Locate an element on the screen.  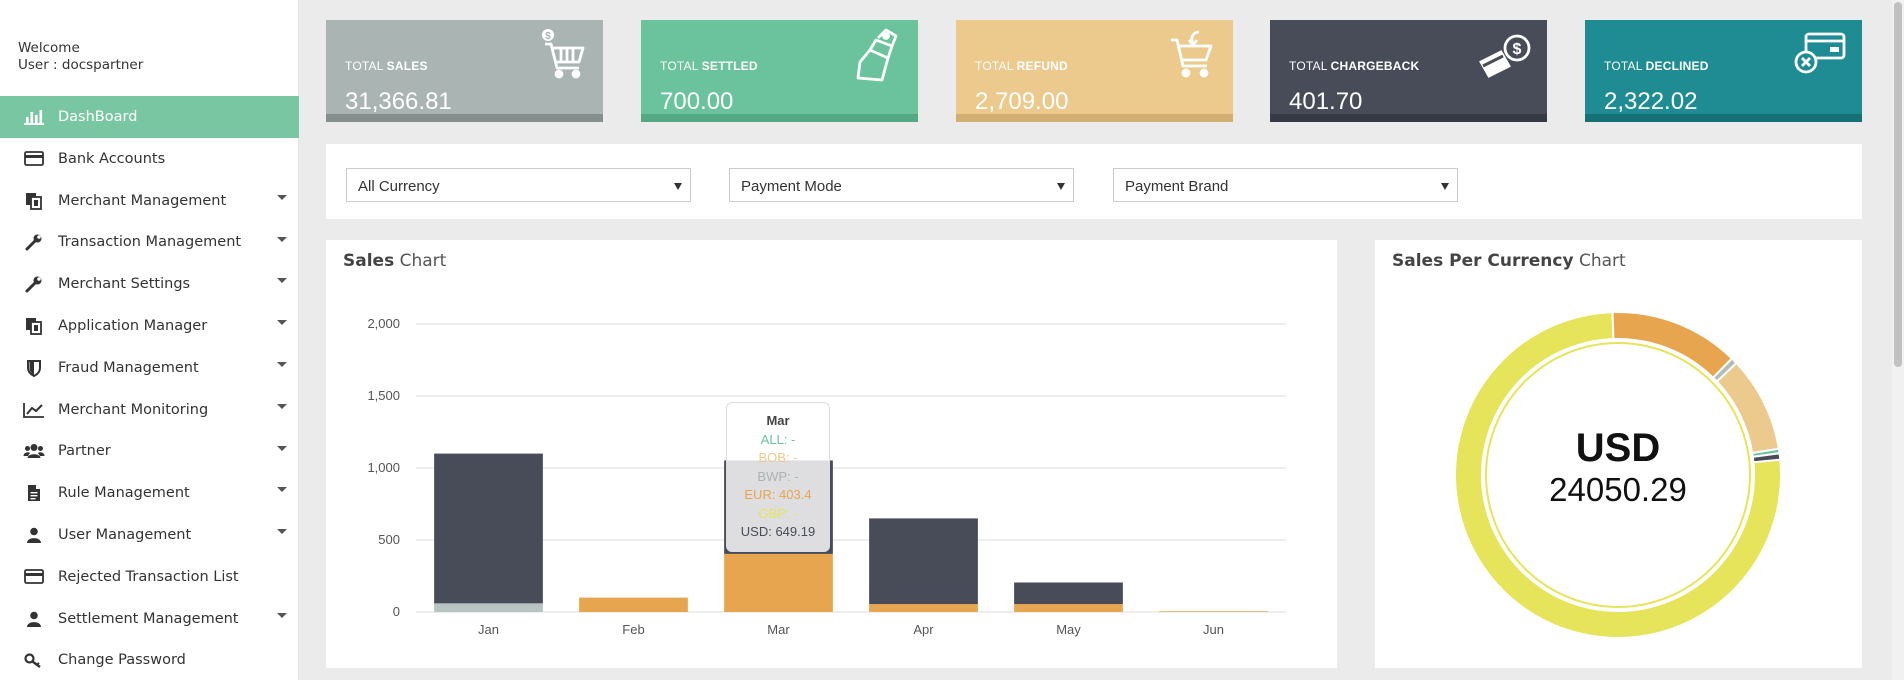
sidebar-item-fraud-management: Fraud Management is located at coordinates (149, 368).